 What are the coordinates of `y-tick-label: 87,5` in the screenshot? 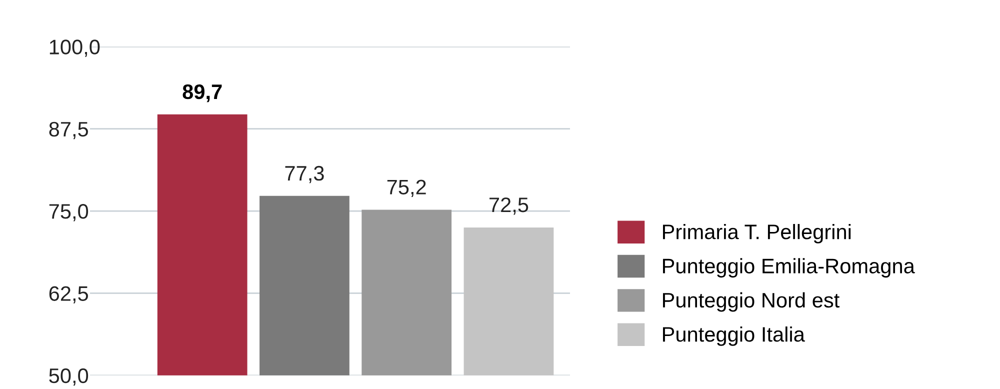 It's located at (68, 131).